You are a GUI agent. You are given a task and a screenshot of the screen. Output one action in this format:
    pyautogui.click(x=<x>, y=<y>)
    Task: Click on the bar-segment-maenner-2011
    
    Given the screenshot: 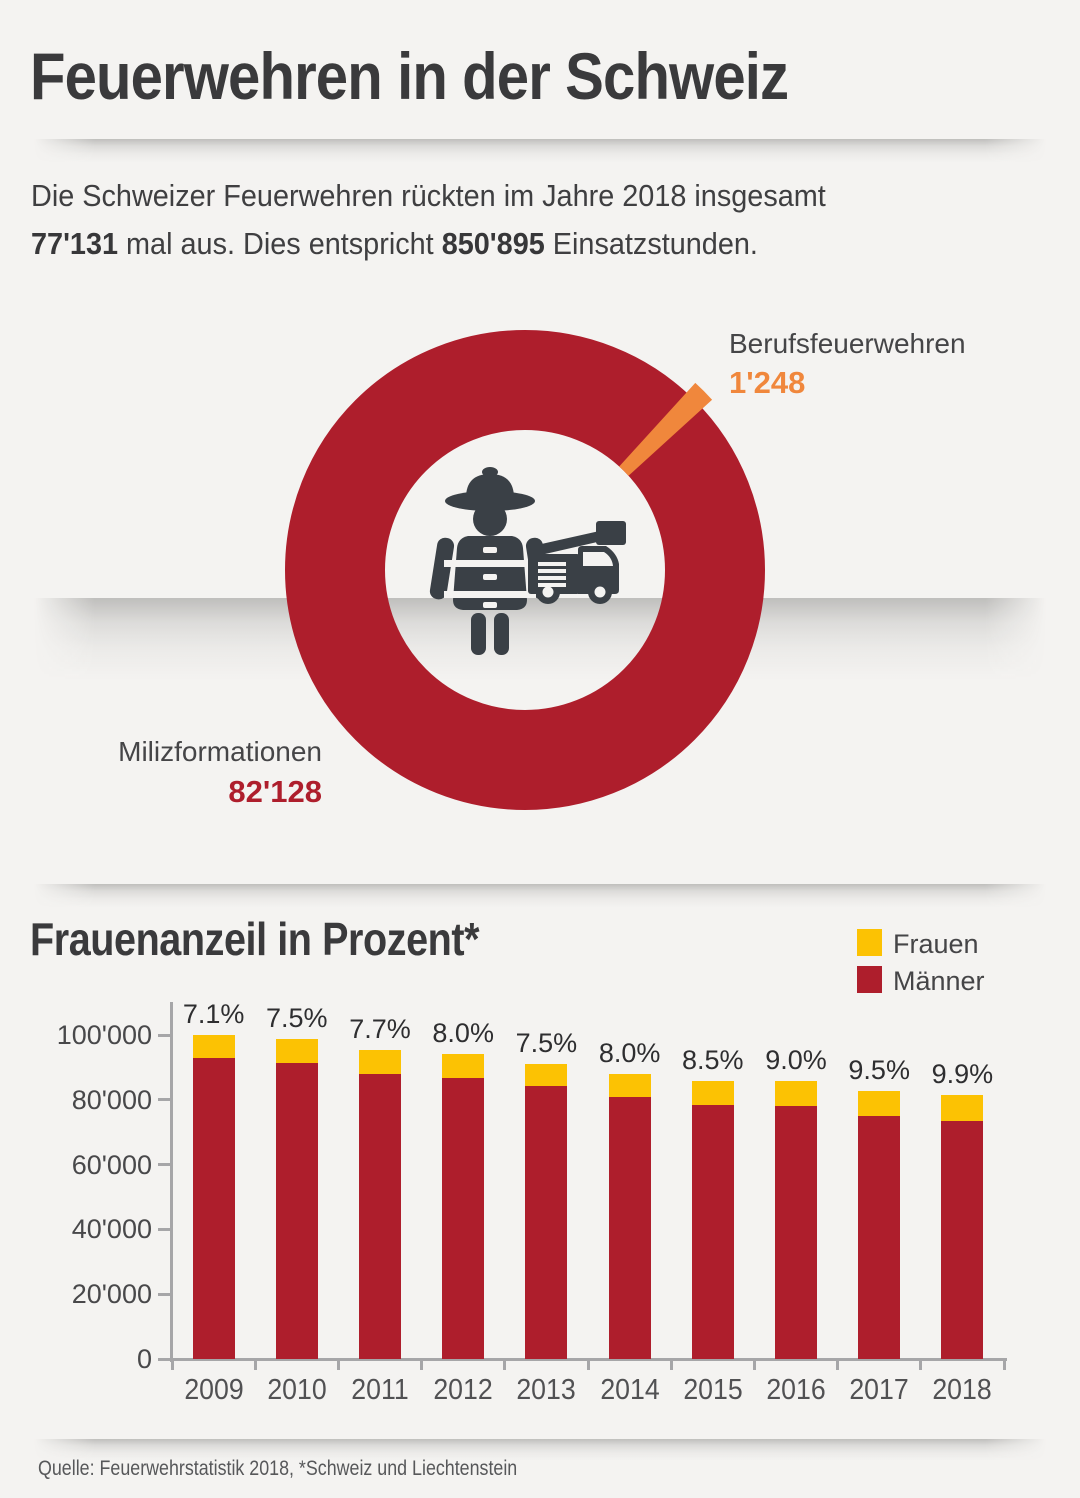 What is the action you would take?
    pyautogui.click(x=380, y=1216)
    